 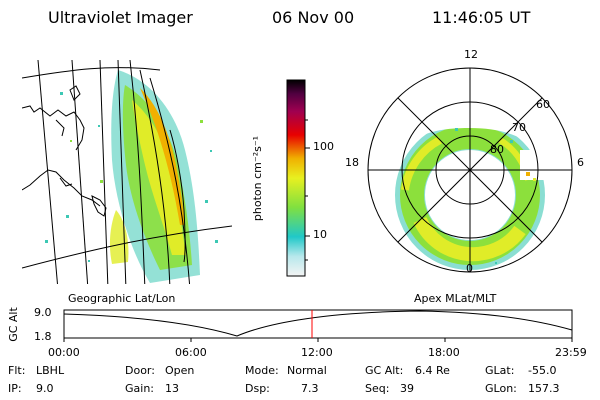 I want to click on mlt-label-0: 0, so click(x=469, y=268).